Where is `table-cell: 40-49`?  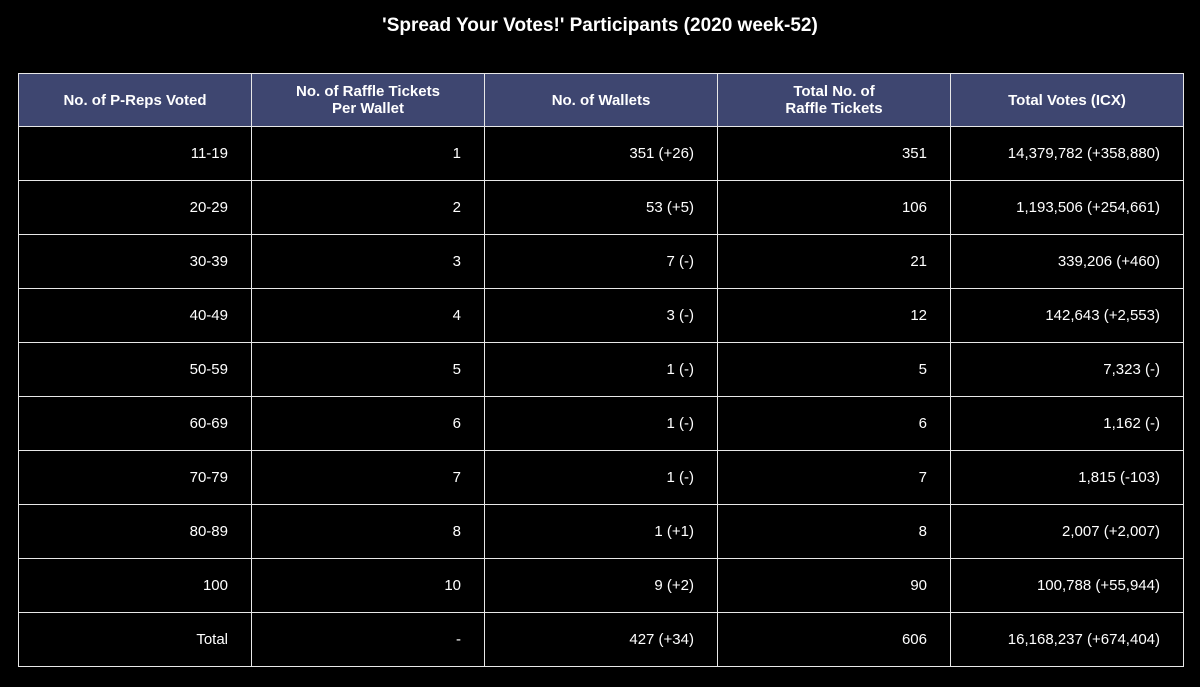 table-cell: 40-49 is located at coordinates (135, 315).